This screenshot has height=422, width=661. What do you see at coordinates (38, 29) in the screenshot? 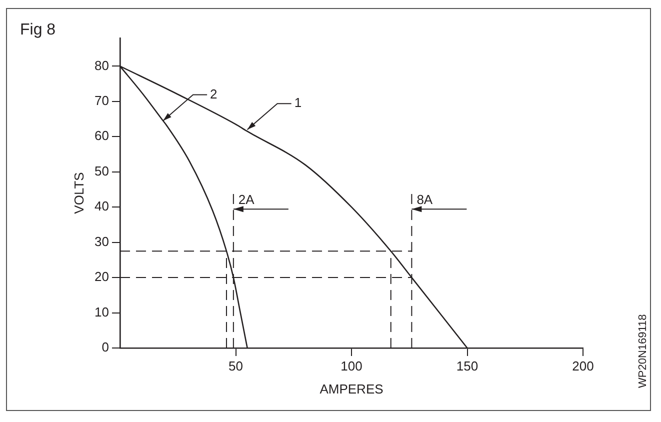
I see `chart-title: Fig 8` at bounding box center [38, 29].